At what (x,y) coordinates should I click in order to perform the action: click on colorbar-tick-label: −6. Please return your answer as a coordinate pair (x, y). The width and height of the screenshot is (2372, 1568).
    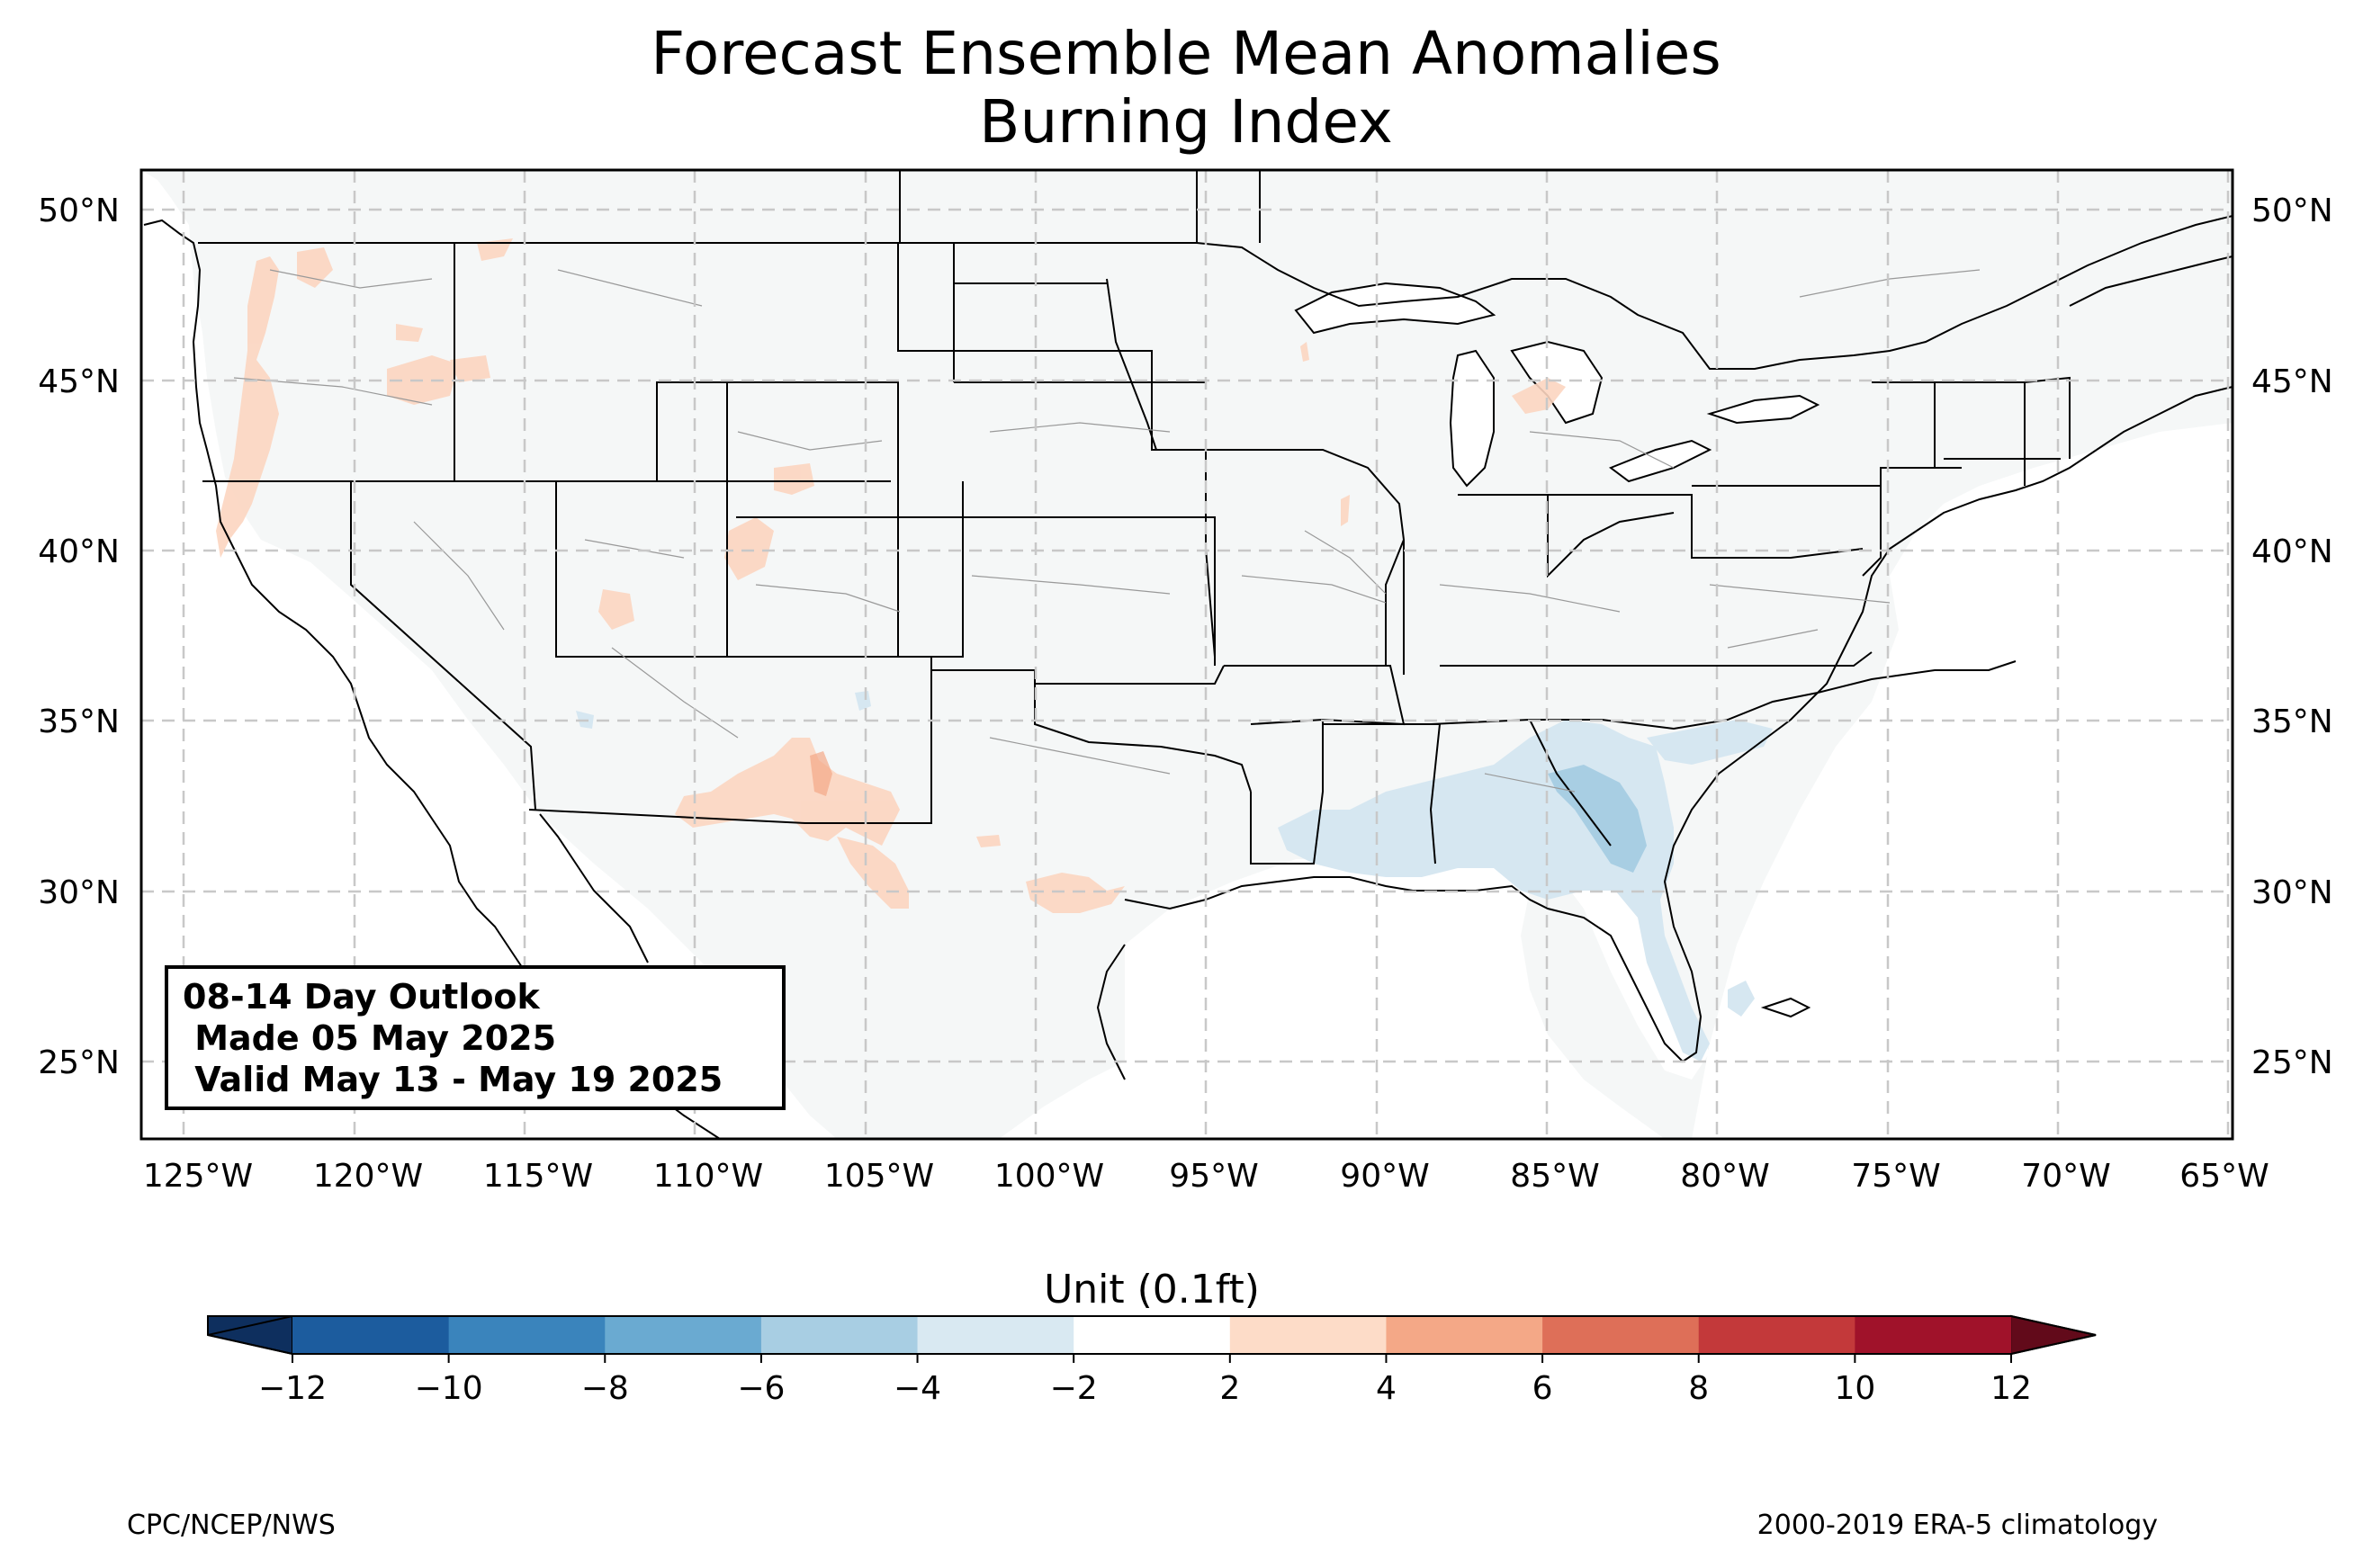
    Looking at the image, I should click on (761, 1388).